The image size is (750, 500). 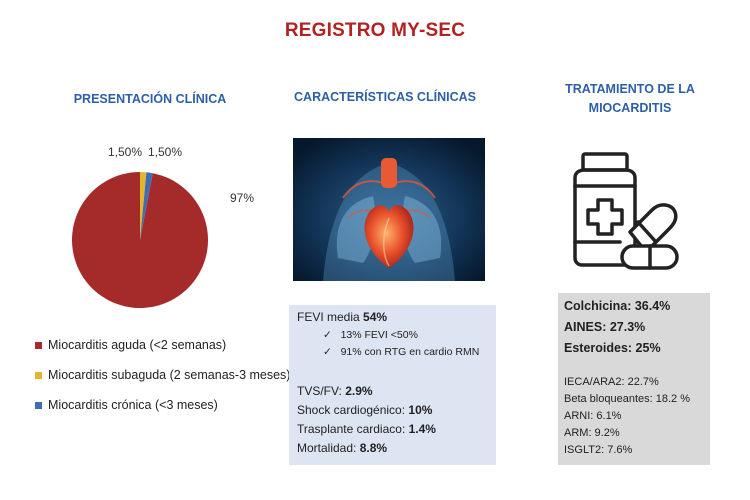 I want to click on mortalidad-line: Mortalidad: 8.8%, so click(x=342, y=448).